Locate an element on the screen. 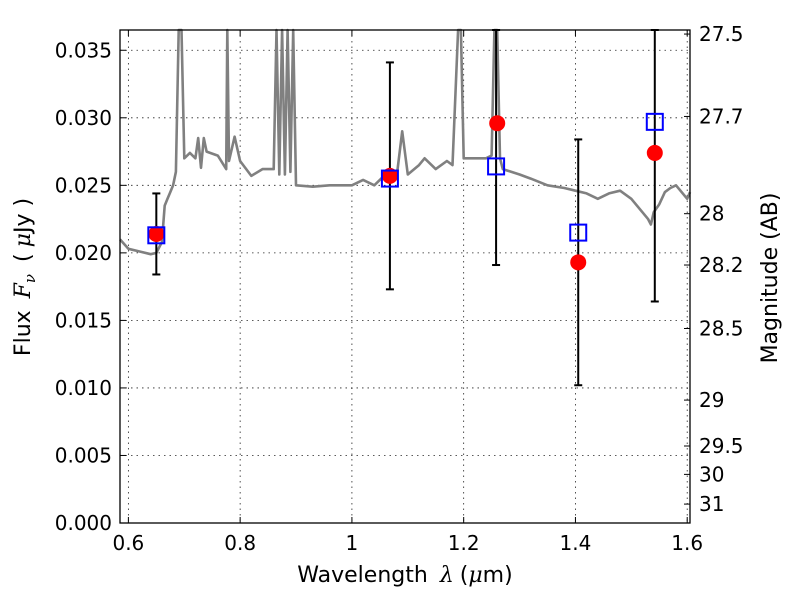 The height and width of the screenshot is (600, 800). y-axis-title-unit-rest: Jy ) is located at coordinates (23, 216).